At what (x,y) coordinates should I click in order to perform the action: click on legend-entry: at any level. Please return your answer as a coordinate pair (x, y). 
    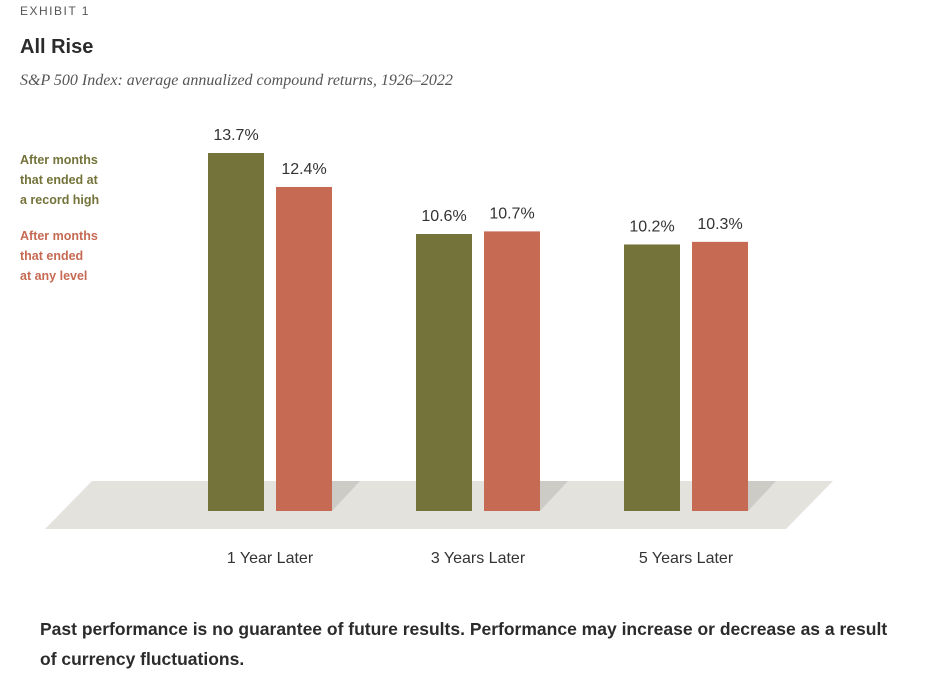
    Looking at the image, I should click on (53, 276).